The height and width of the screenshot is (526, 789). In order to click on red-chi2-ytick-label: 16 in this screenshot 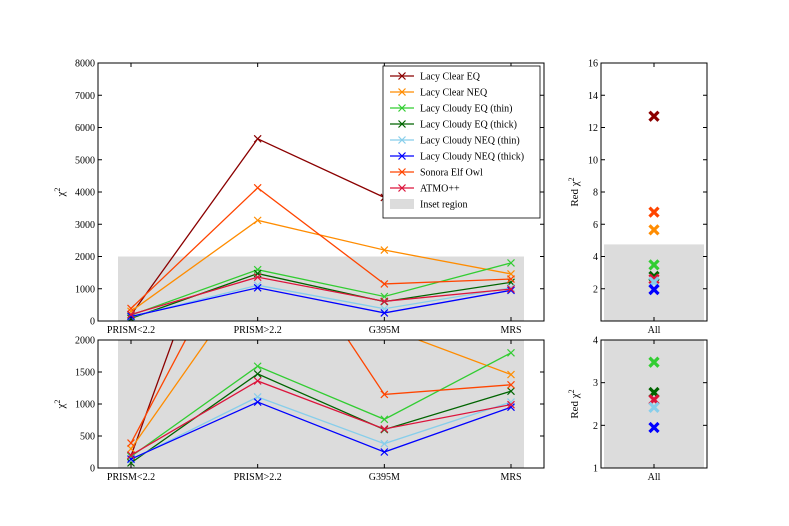, I will do `click(593, 64)`.